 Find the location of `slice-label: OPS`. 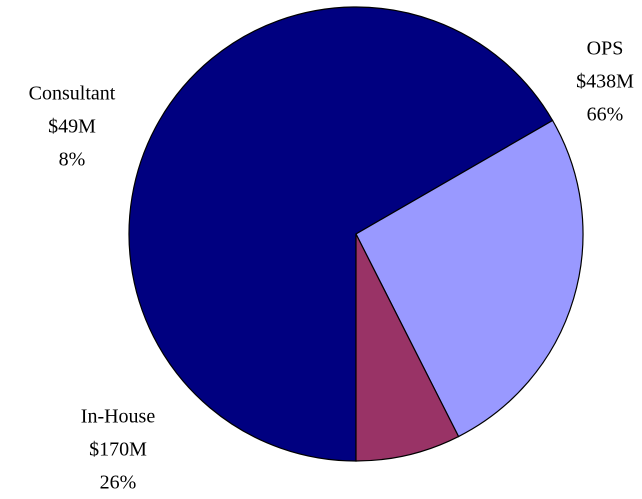

slice-label: OPS is located at coordinates (605, 49).